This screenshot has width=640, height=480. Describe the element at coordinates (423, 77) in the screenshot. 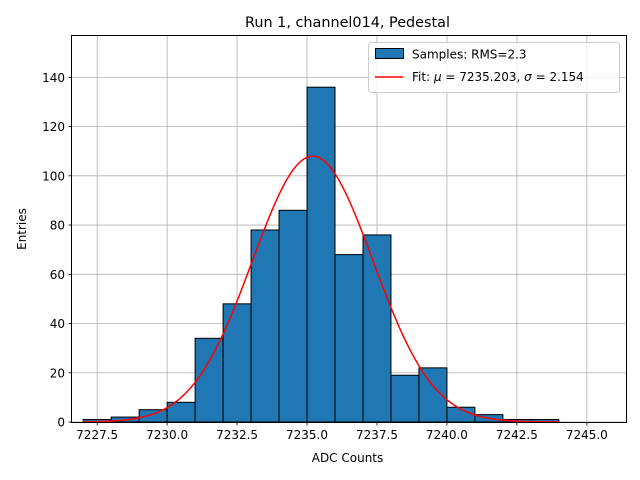

I see `legend-fit-prefix: Fit:` at that location.